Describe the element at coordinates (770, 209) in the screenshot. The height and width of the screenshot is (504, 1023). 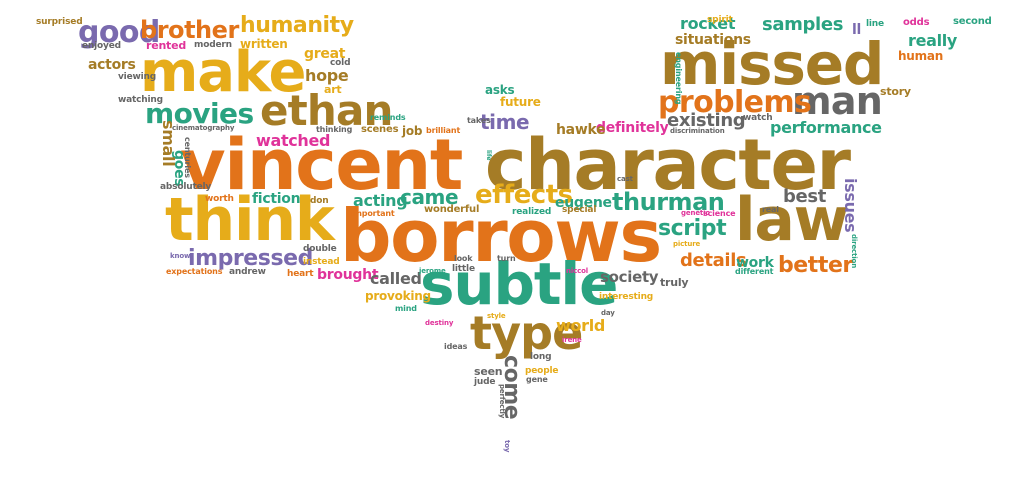
I see `word-real: real` at that location.